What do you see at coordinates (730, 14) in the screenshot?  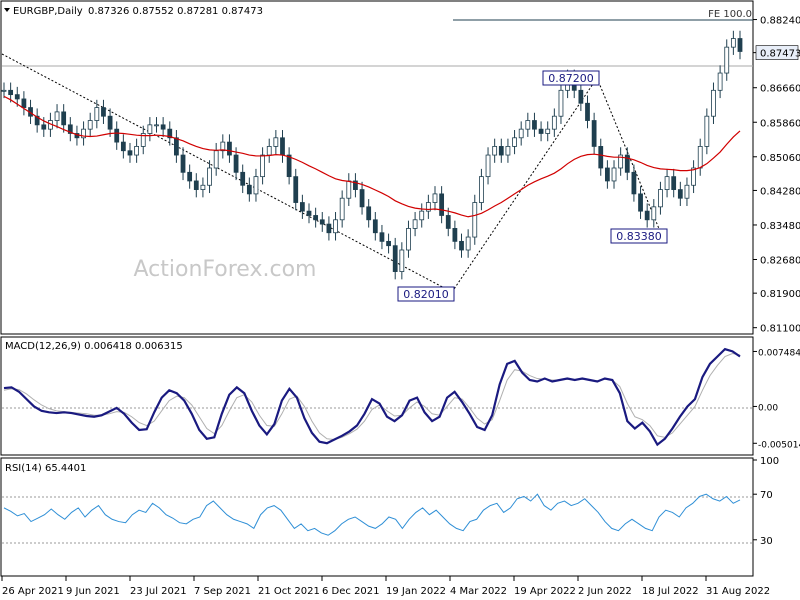 I see `fe-100-label: FE 100.0` at bounding box center [730, 14].